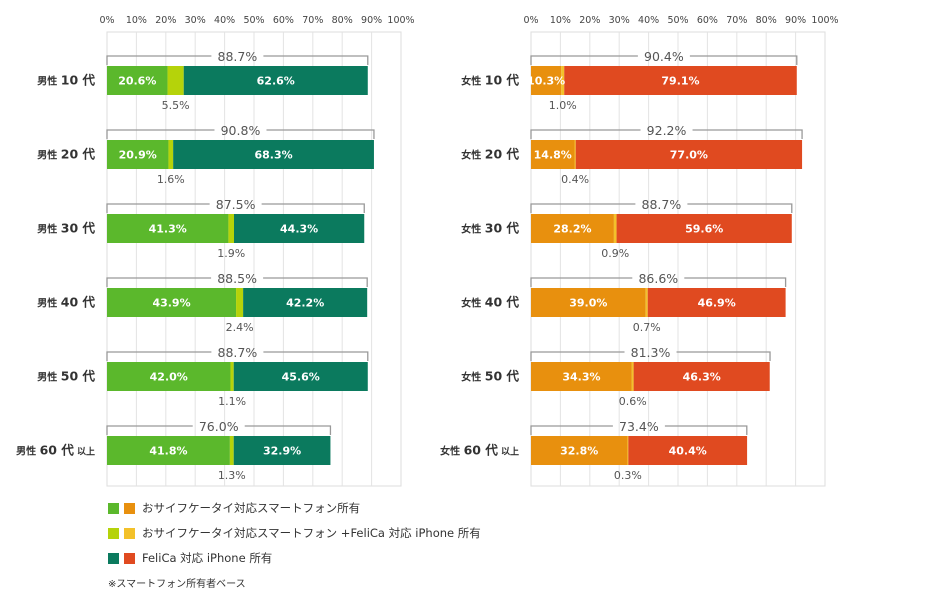 This screenshot has height=602, width=930. Describe the element at coordinates (615, 253) in the screenshot. I see `data-label: 0.9%` at that location.